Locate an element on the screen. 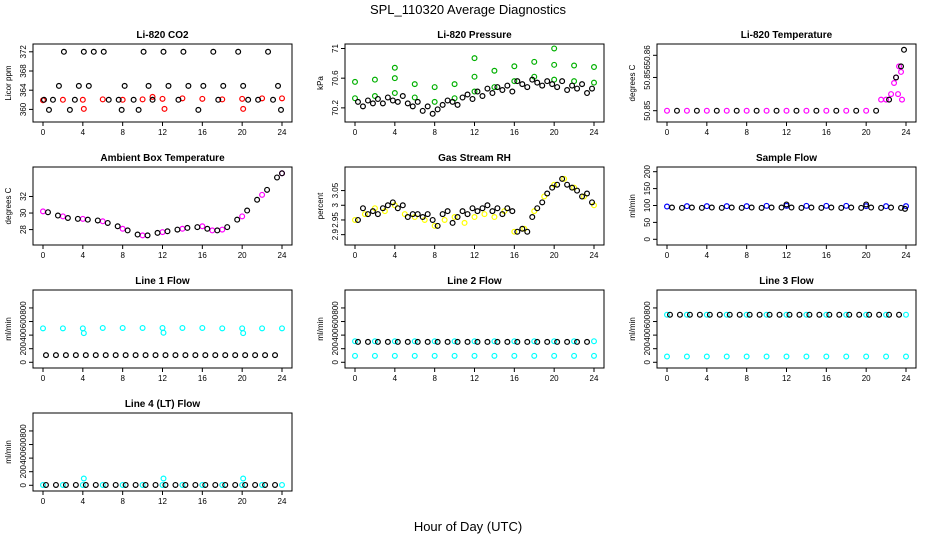 This screenshot has width=936, height=540. y-tick-label: 368 is located at coordinates (23, 71).